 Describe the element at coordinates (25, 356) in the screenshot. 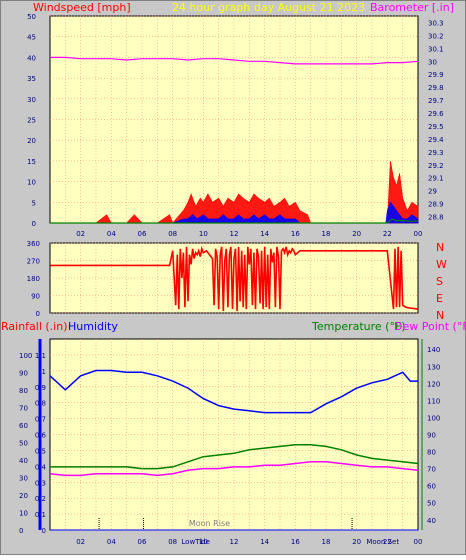

I see `humidity-tick-label: 100` at that location.